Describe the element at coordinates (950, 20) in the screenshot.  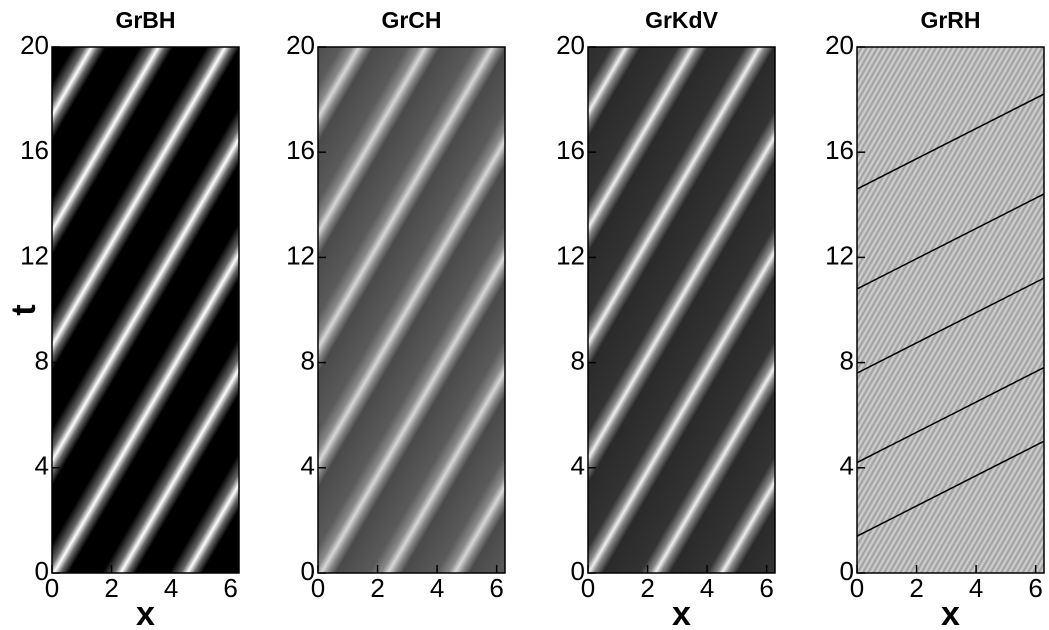
I see `panel-title: GrRH` at that location.